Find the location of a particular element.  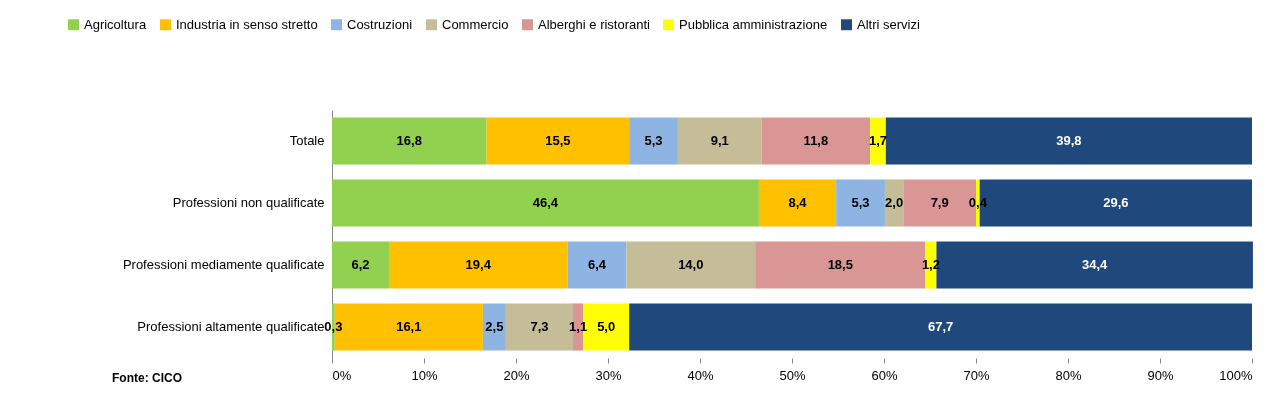

data-label: 9,1 is located at coordinates (719, 140).